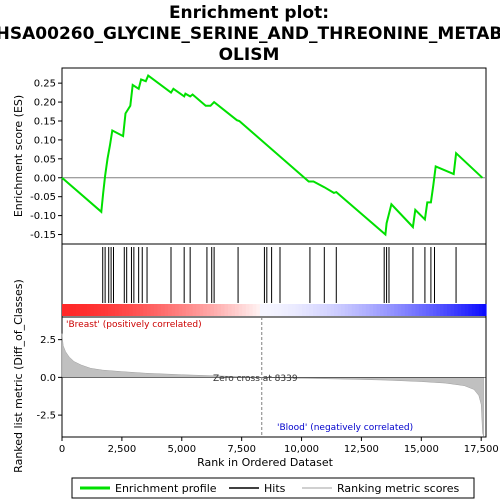 This screenshot has height=500, width=500. What do you see at coordinates (361, 449) in the screenshot?
I see `x-tick-label: 12,500` at bounding box center [361, 449].